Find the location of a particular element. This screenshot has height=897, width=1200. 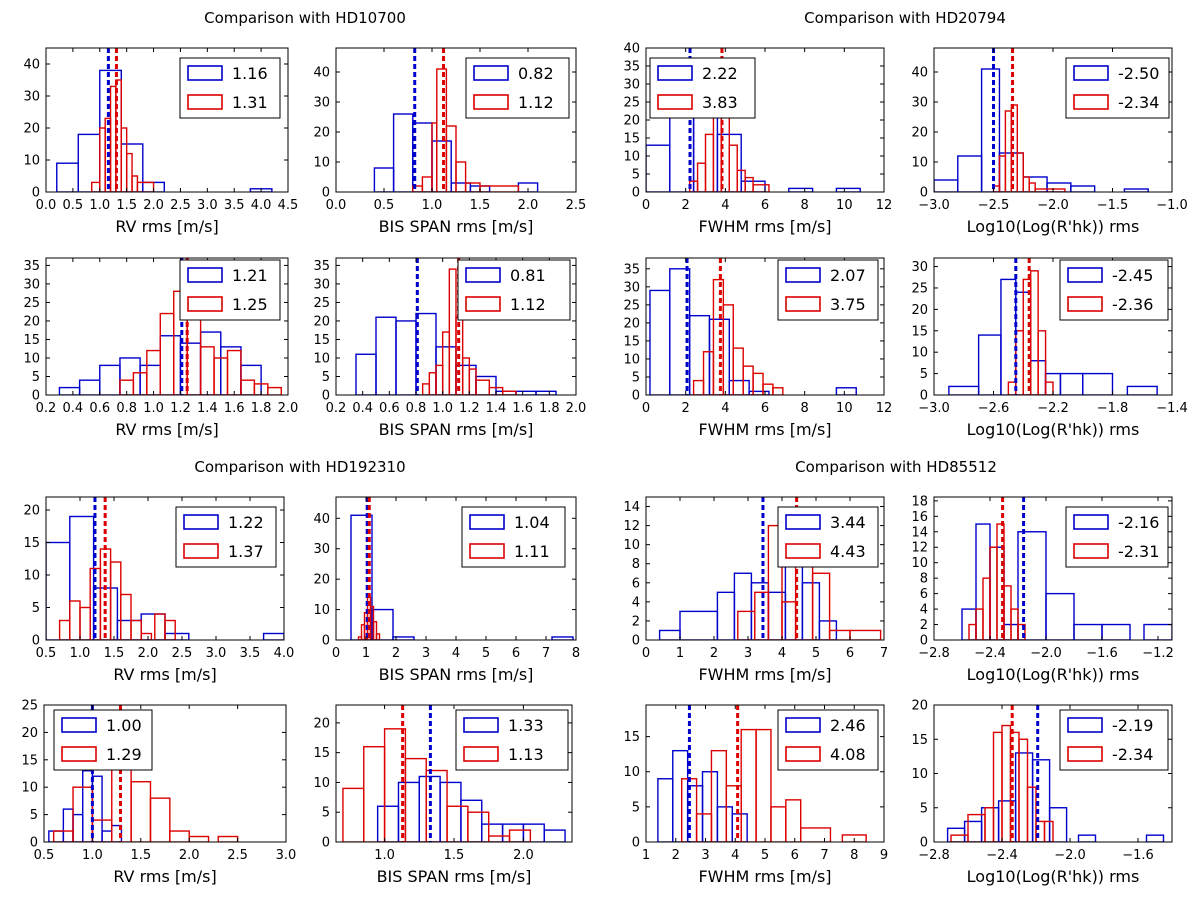

x-tick-label: 1.8 is located at coordinates (261, 408).